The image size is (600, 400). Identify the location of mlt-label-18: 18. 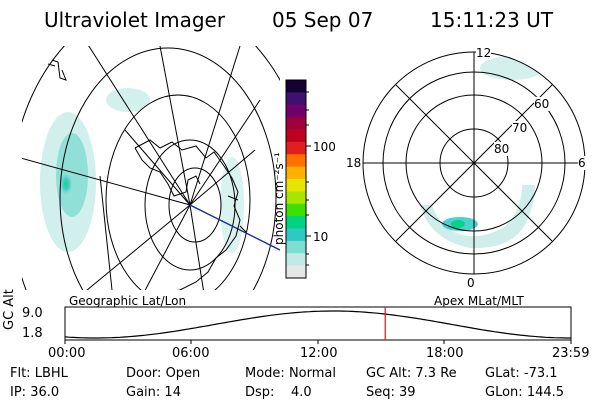
(354, 163).